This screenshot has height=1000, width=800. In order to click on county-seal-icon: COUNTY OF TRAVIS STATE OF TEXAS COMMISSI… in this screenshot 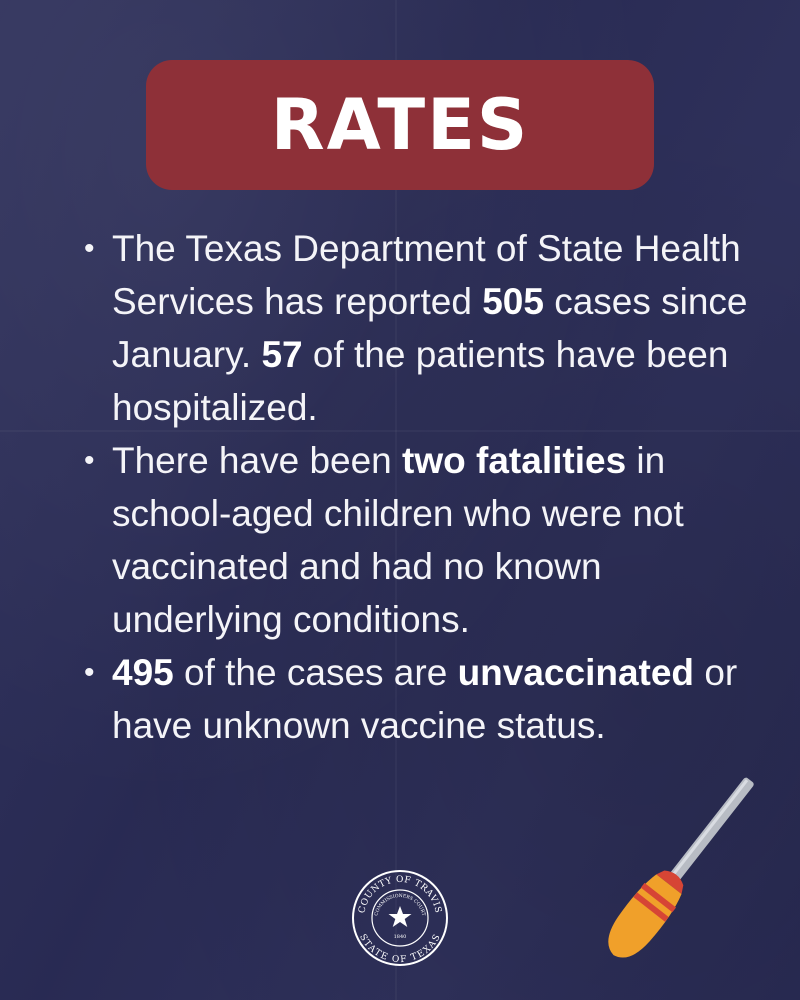, I will do `click(400, 918)`.